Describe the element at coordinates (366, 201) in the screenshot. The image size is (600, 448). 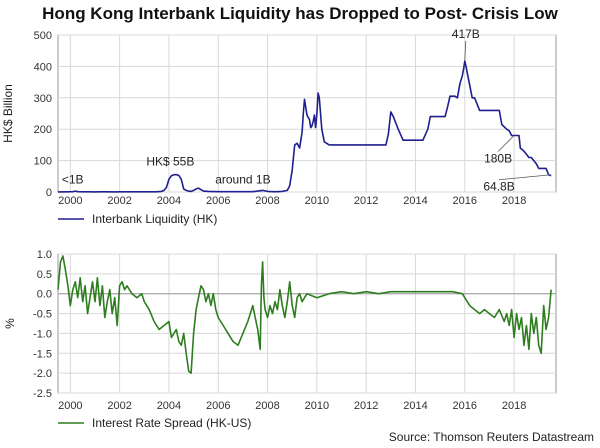
I see `liquidity-x-tick-label: 2012` at that location.